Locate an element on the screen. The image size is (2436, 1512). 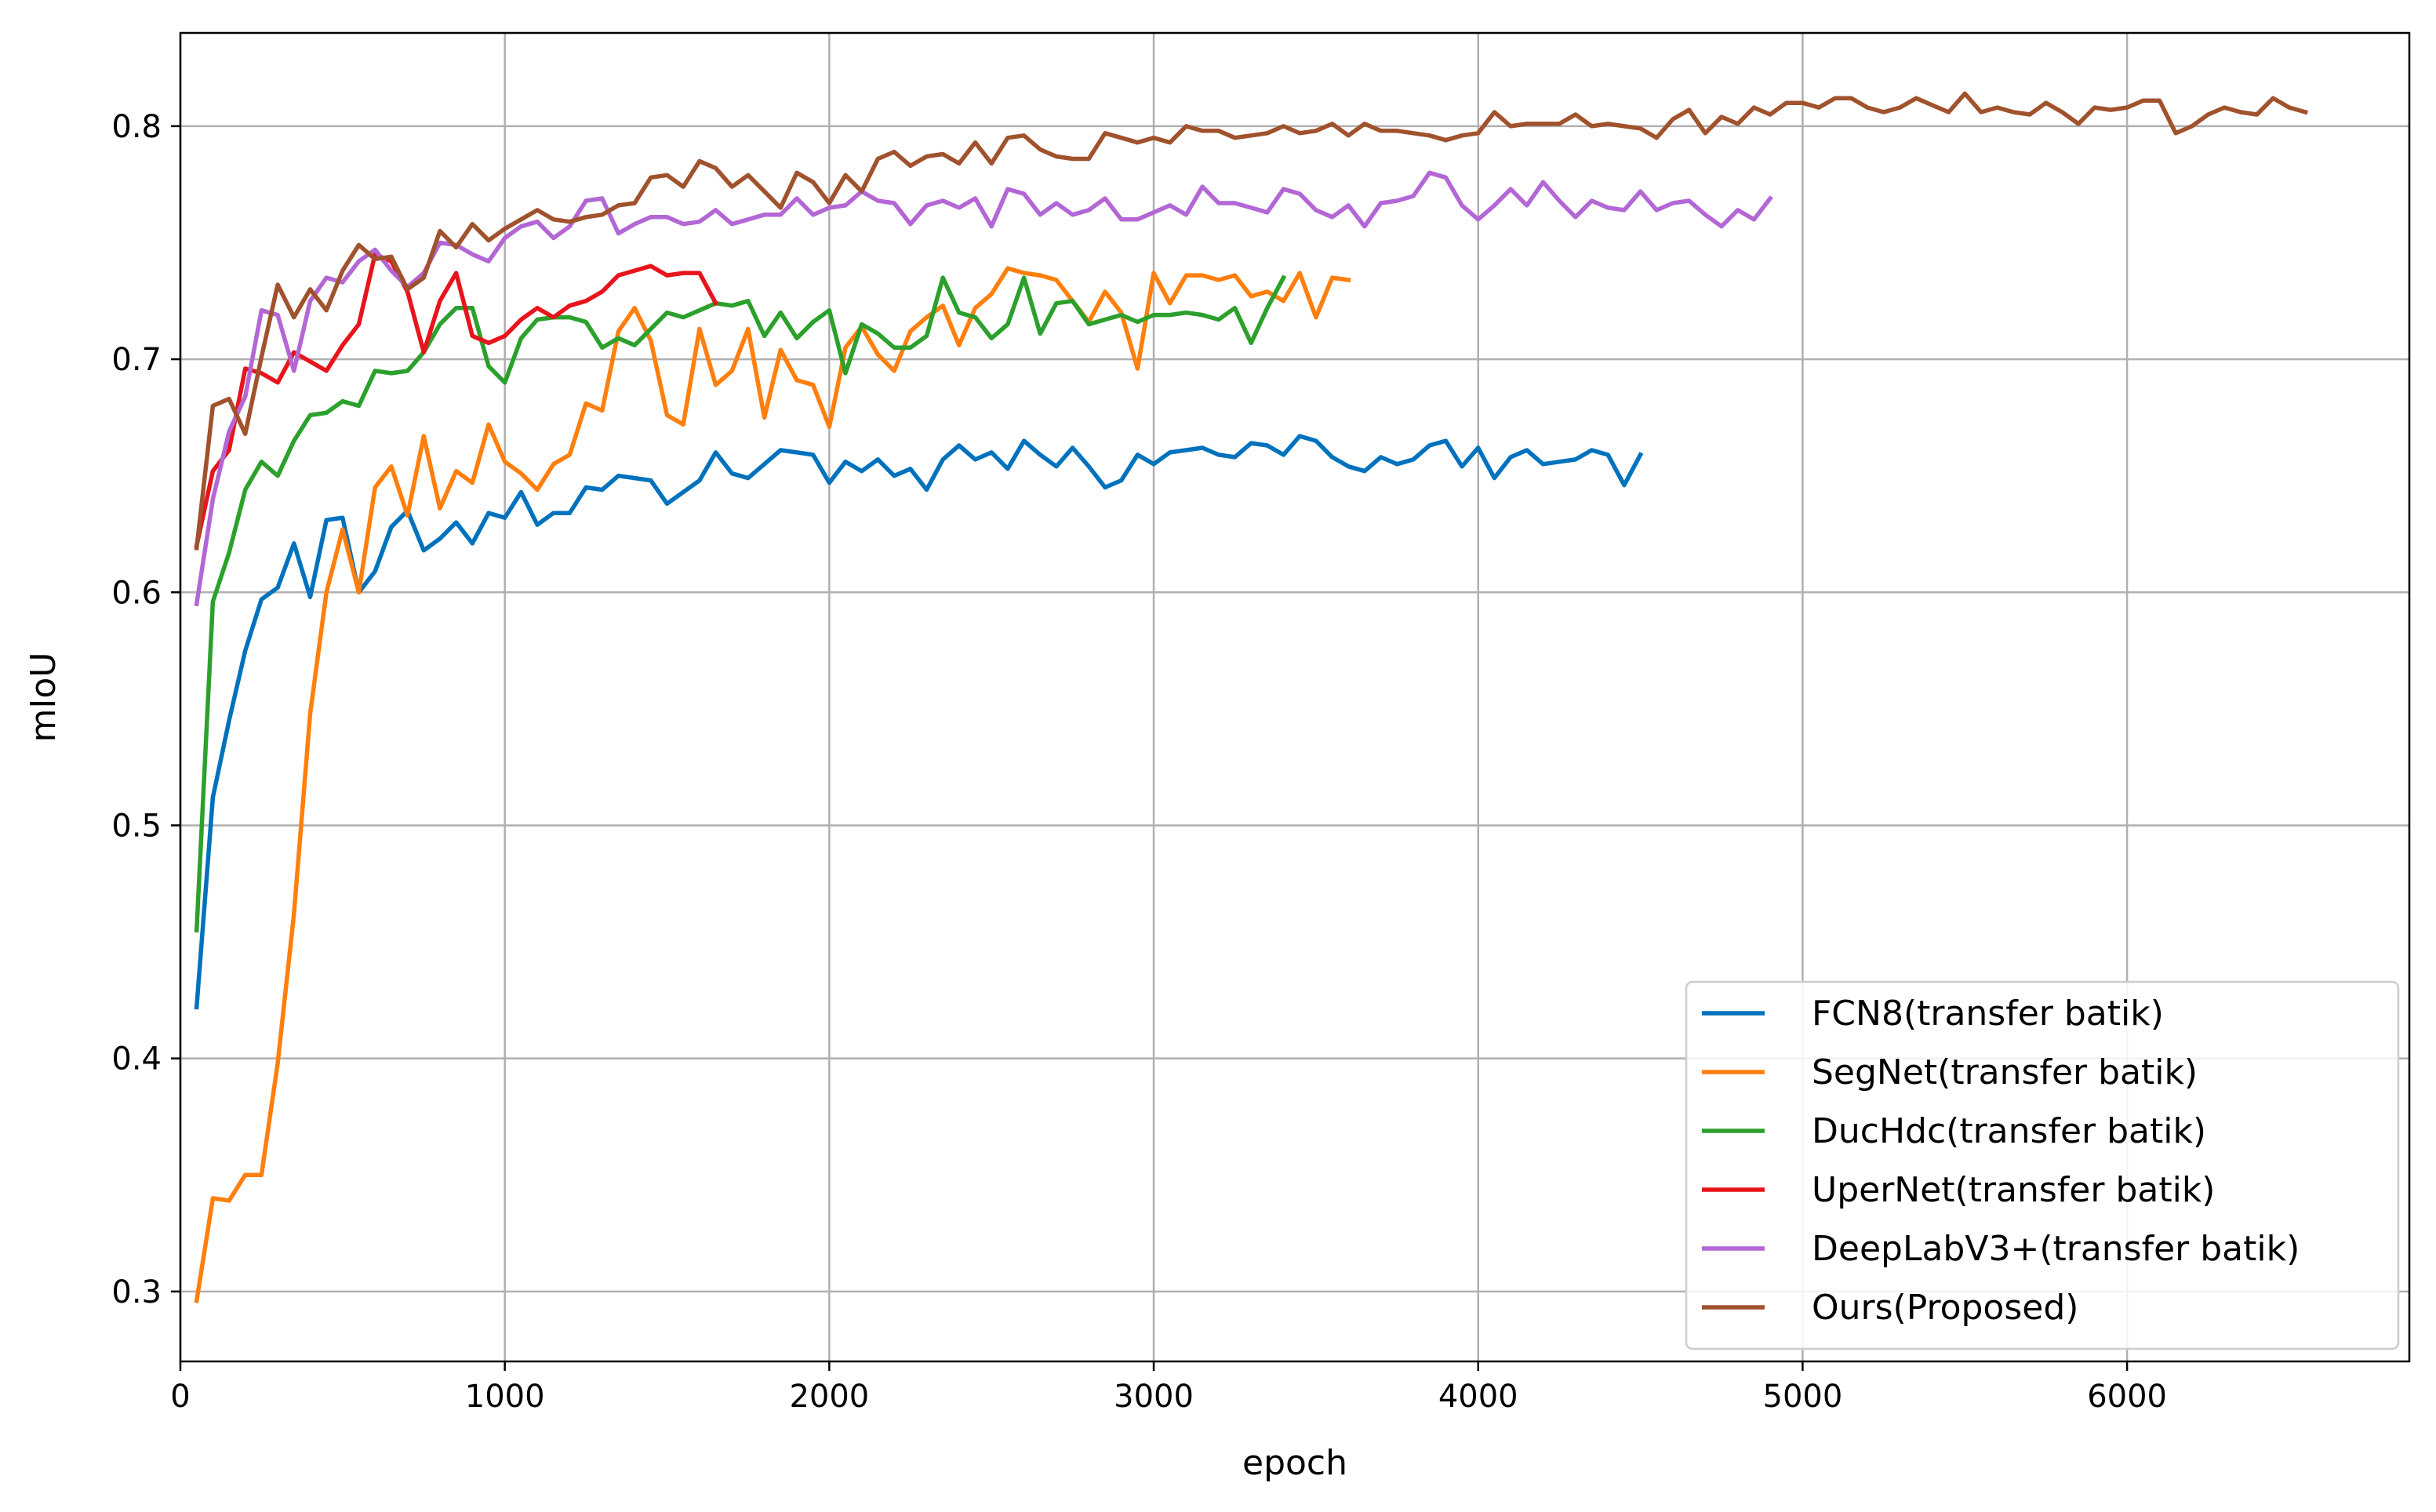
legend-label-0: FCN8(transfer batik) is located at coordinates (1988, 1014).